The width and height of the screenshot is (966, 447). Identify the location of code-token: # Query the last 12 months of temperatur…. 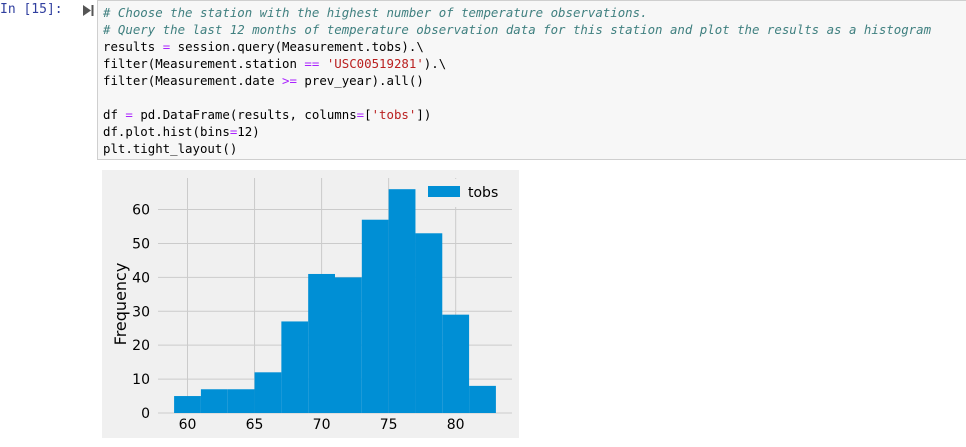
(517, 29).